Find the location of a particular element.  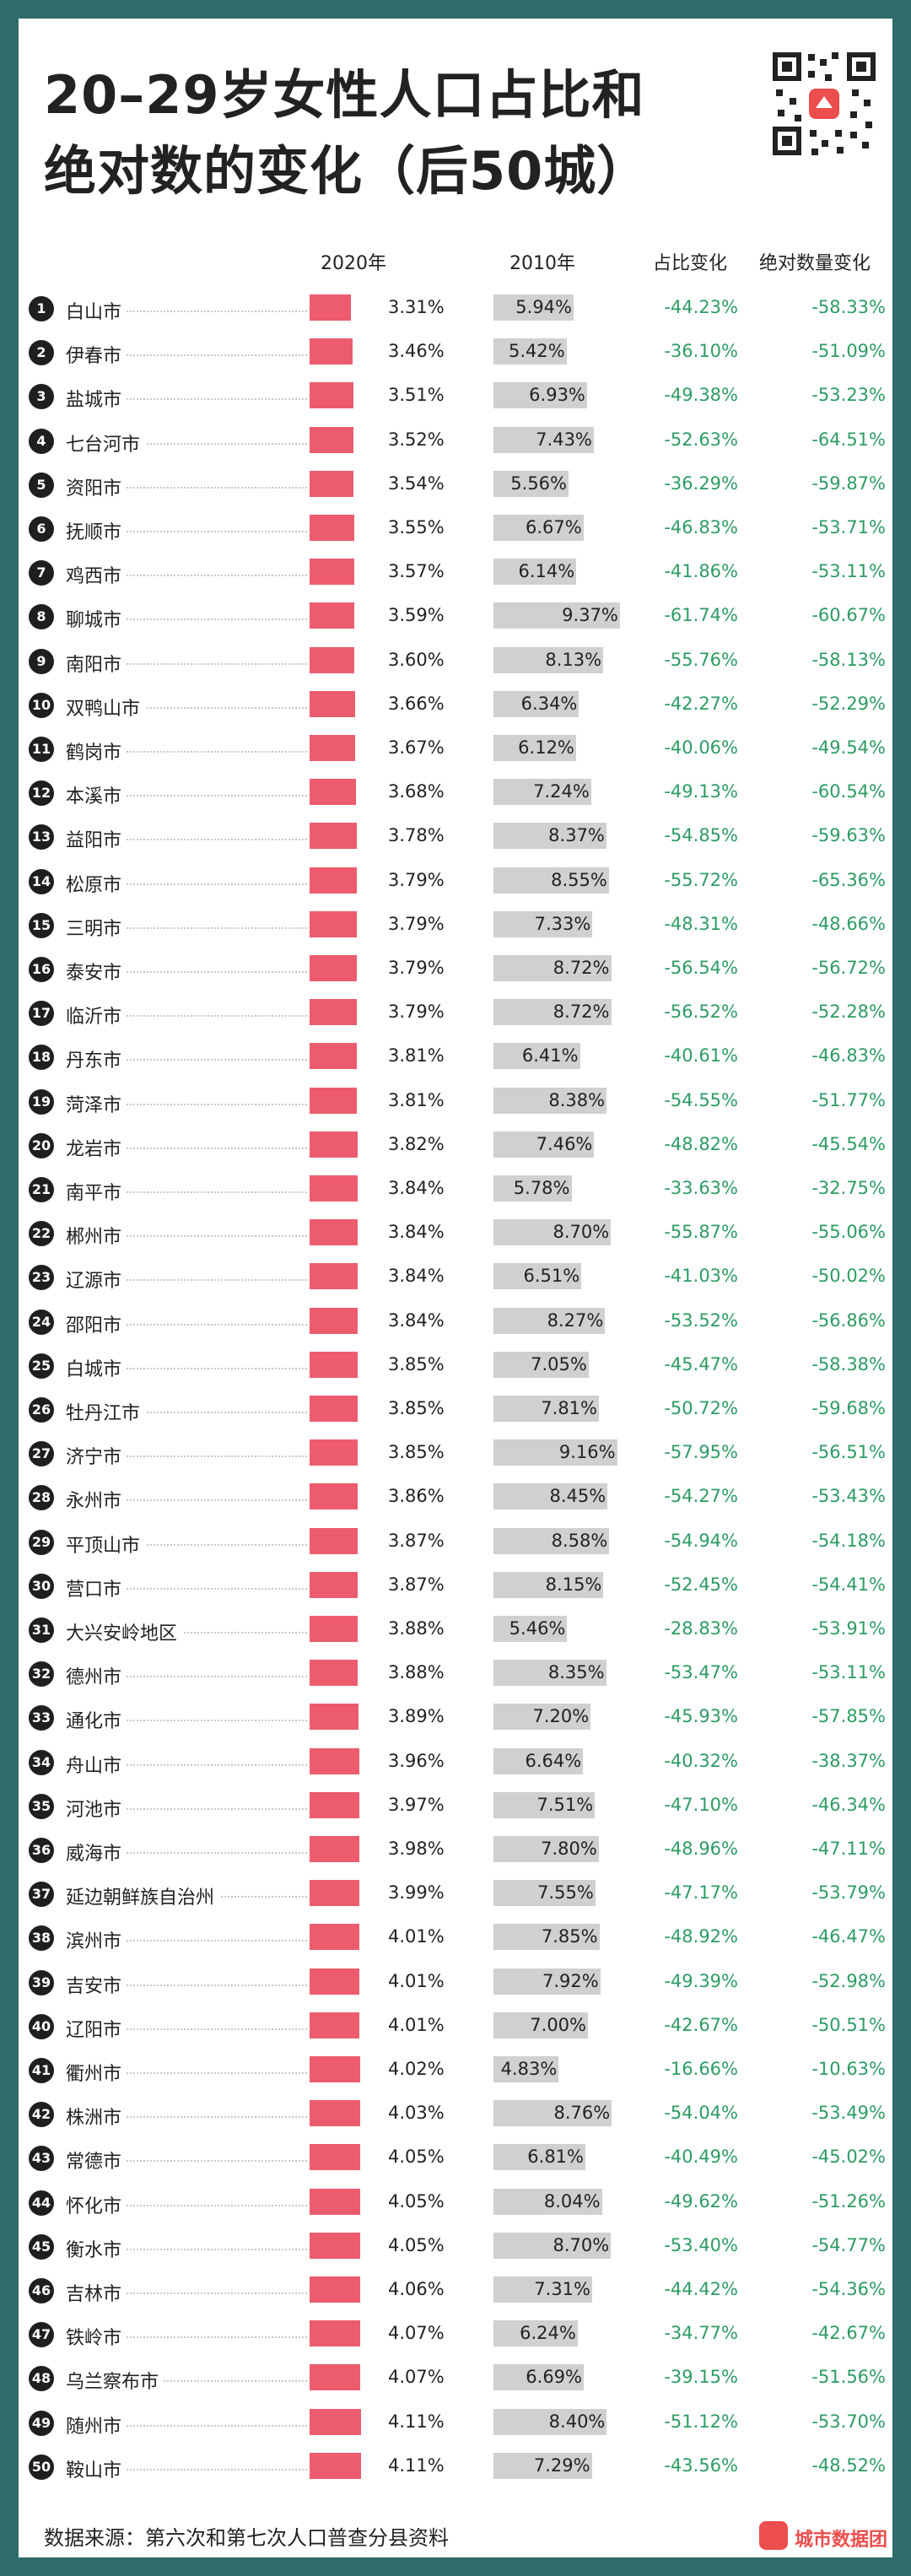

value-2010: 6.24% is located at coordinates (548, 2333).